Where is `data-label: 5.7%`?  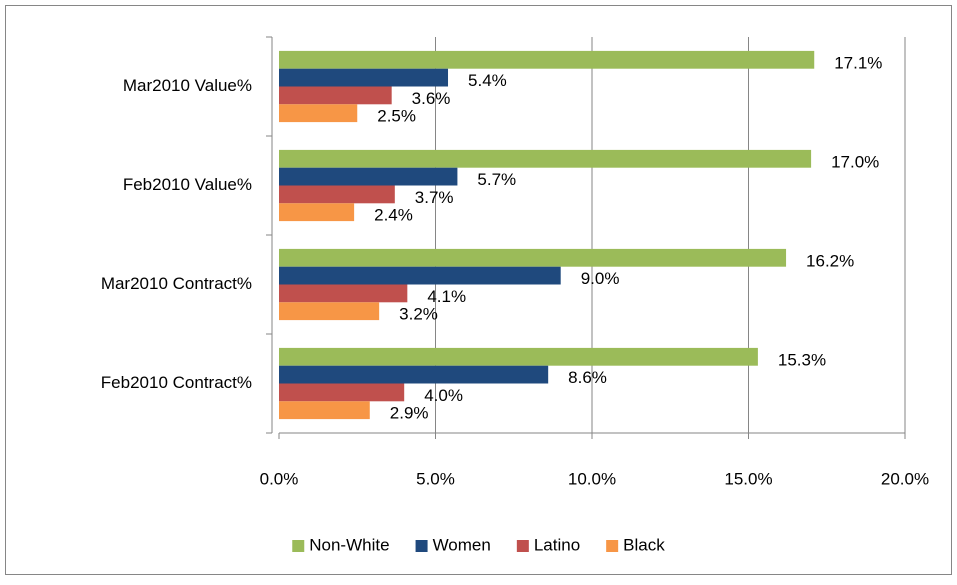 data-label: 5.7% is located at coordinates (496, 179).